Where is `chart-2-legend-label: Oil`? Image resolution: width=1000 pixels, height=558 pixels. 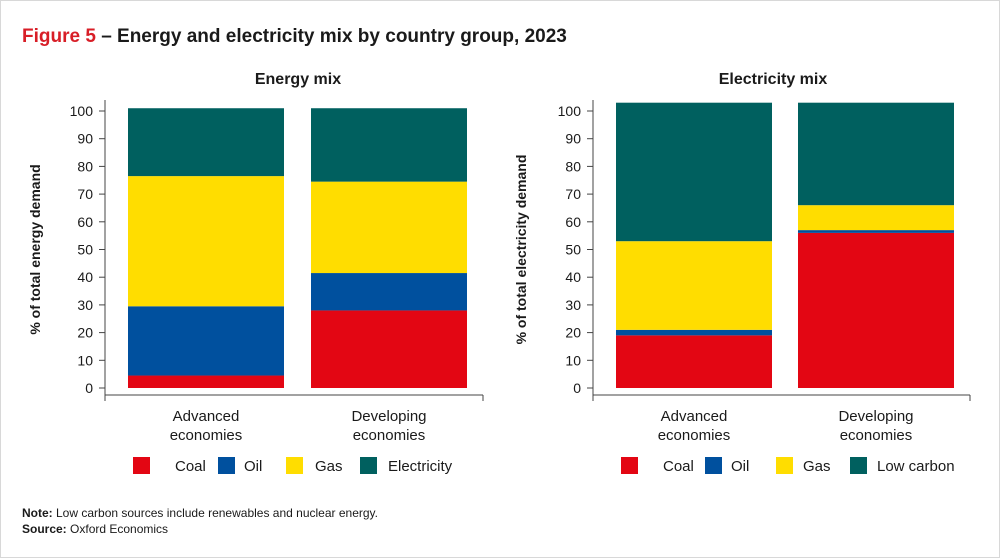
chart-2-legend-label: Oil is located at coordinates (740, 466).